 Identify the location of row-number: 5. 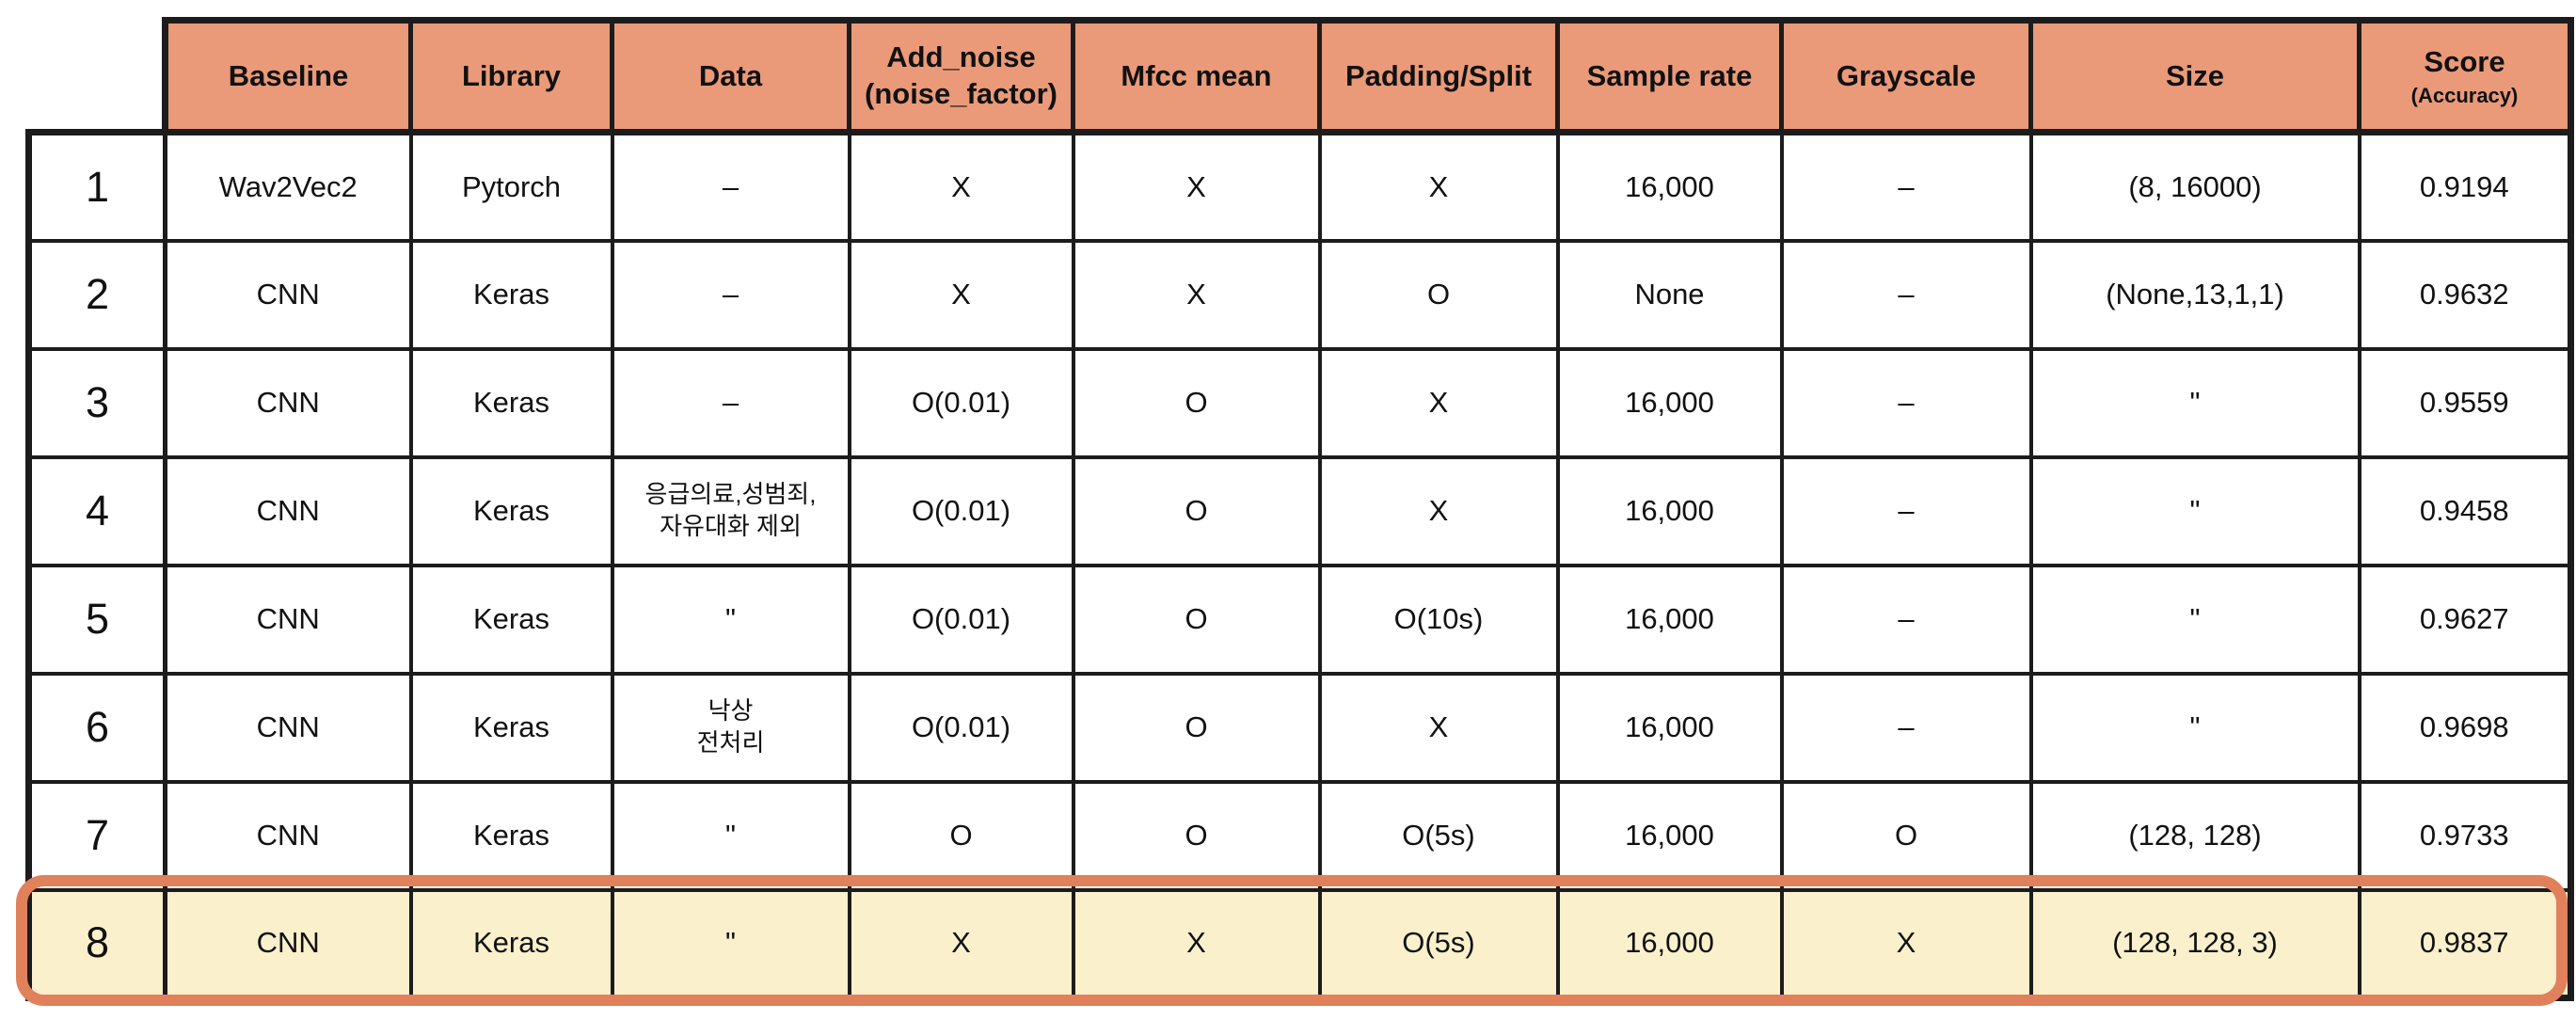
(96, 619).